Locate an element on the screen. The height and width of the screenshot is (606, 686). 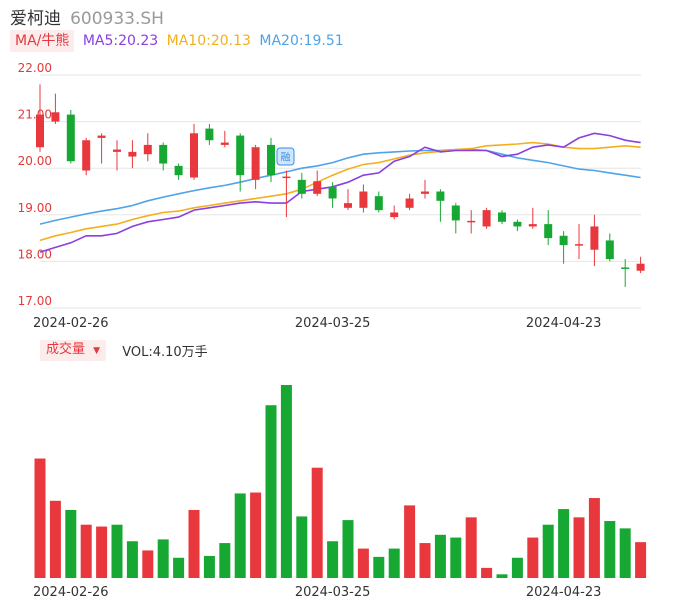
stock-title: 爱柯迪 600933.SH is located at coordinates (87, 16).